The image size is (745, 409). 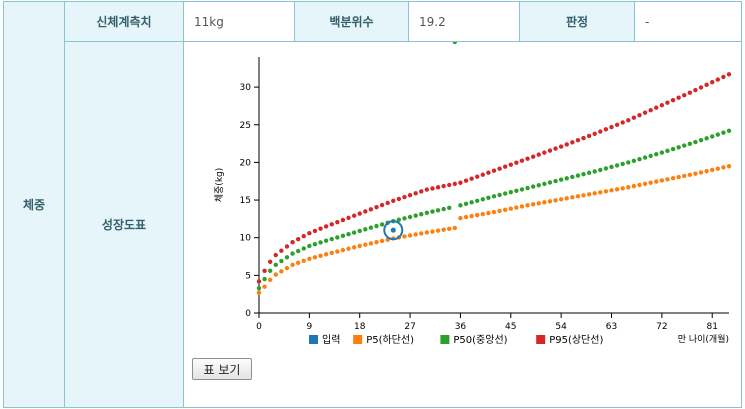 What do you see at coordinates (510, 327) in the screenshot?
I see `x-tick-label: 45` at bounding box center [510, 327].